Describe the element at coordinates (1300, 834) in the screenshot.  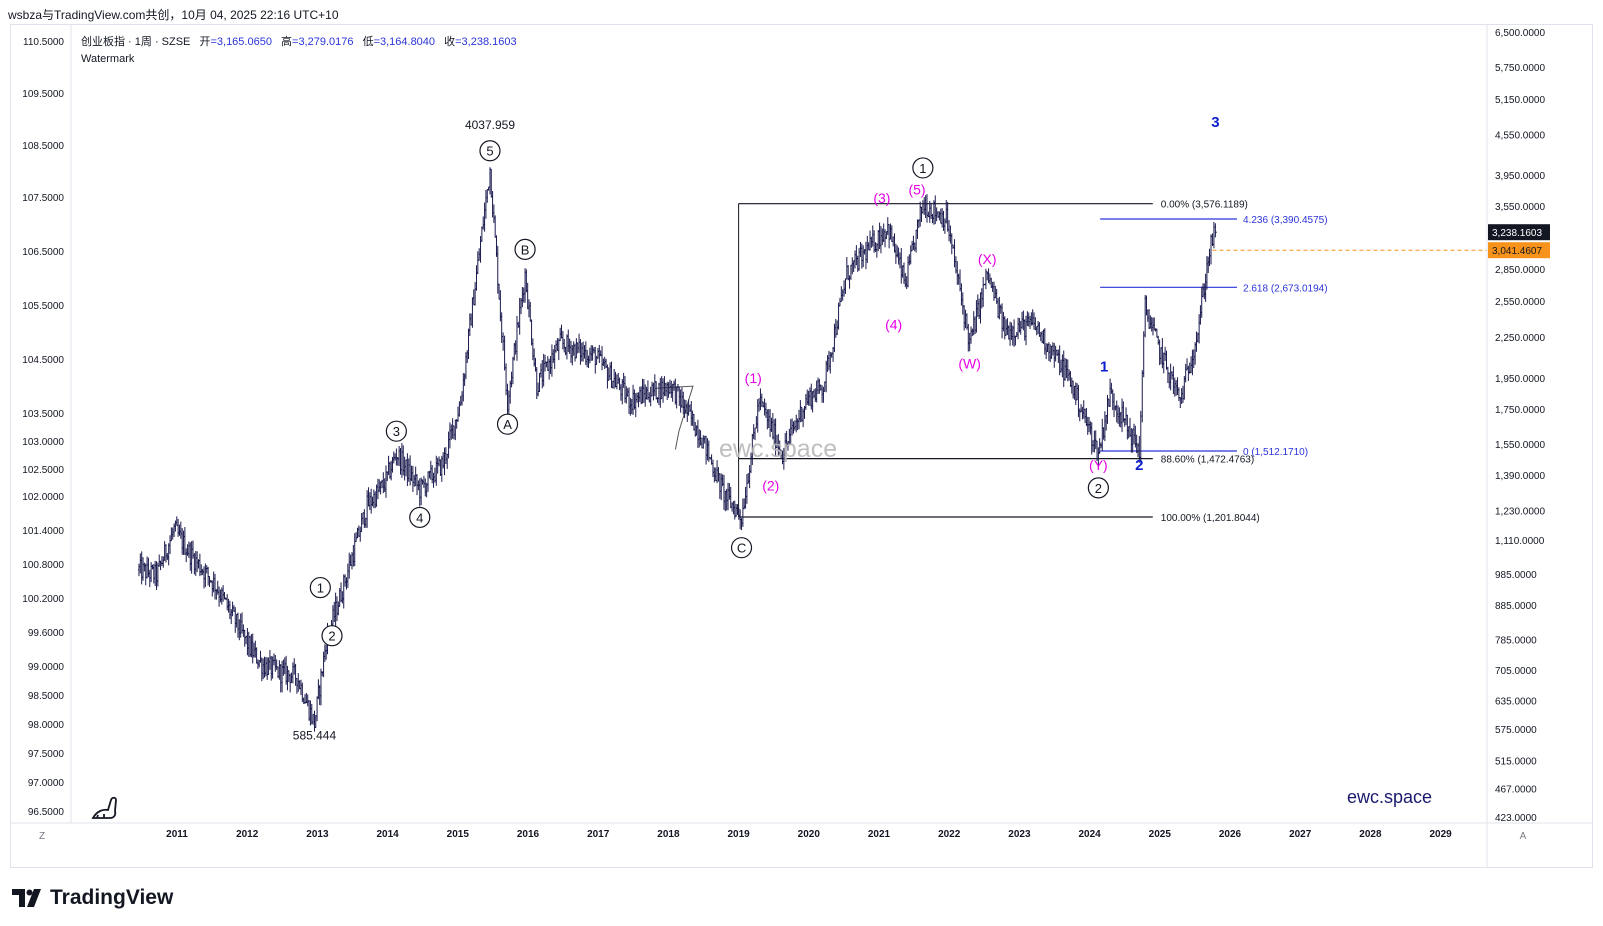
I see `time-axis-tick-label: 2027` at that location.